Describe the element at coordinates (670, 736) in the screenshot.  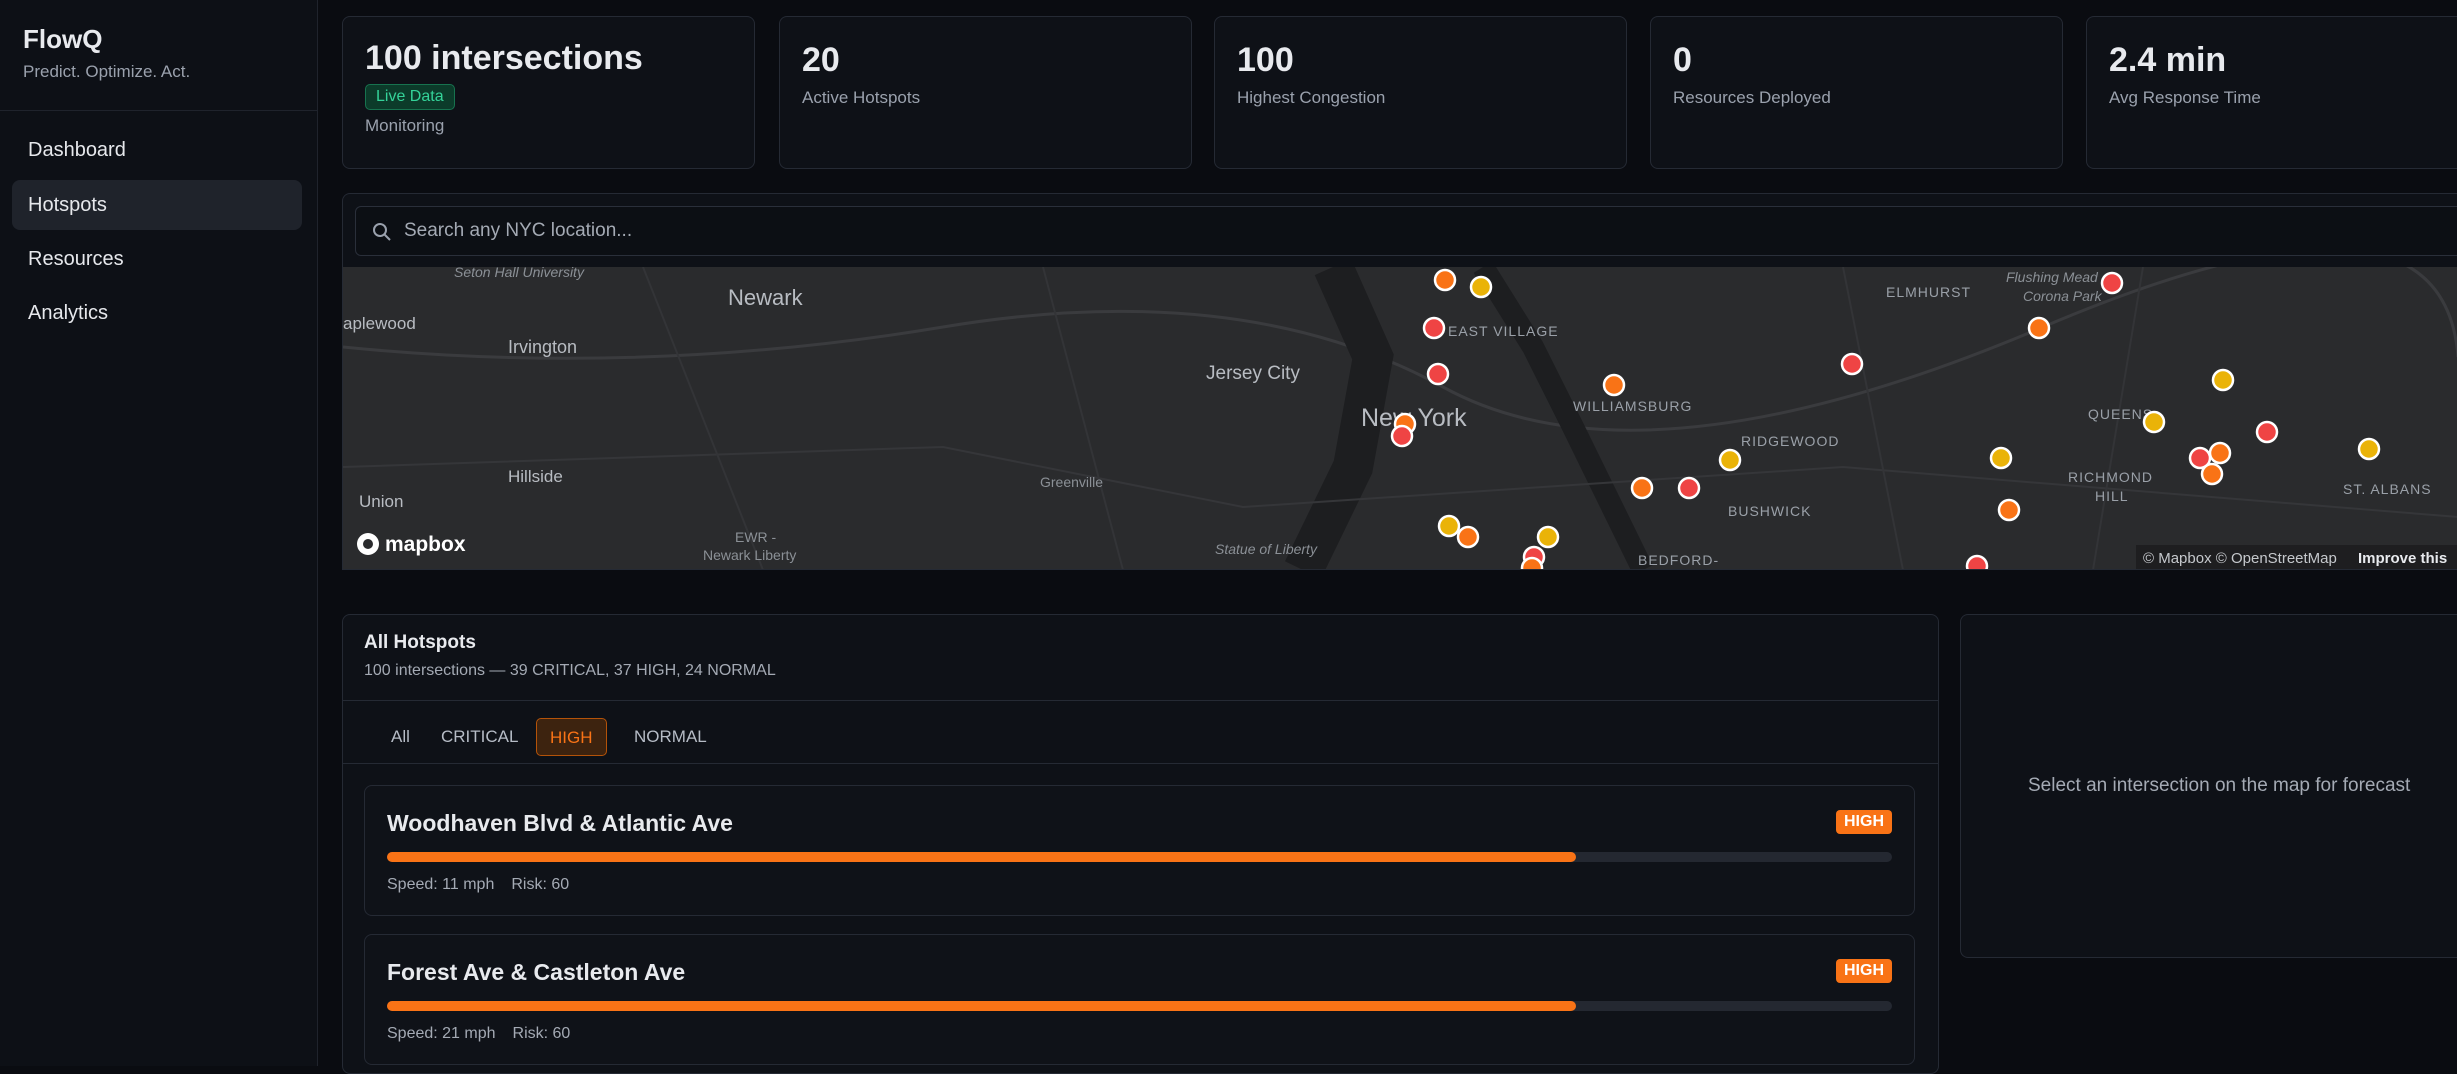
I see `filter-button: NORMAL` at that location.